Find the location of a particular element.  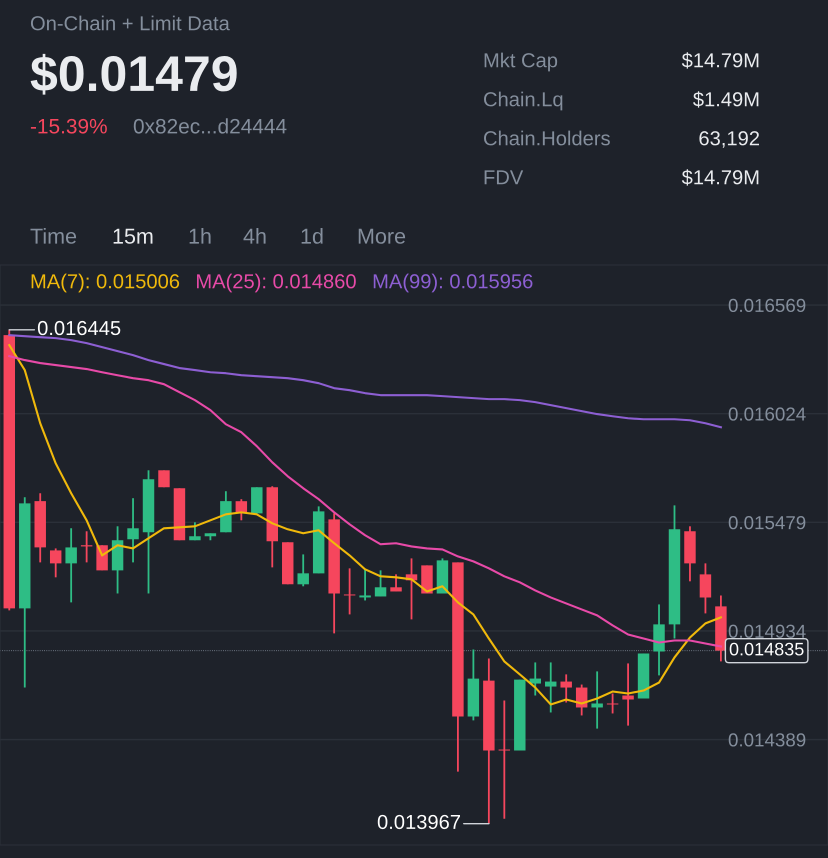

y-tick-label: 0.014934 is located at coordinates (767, 631).